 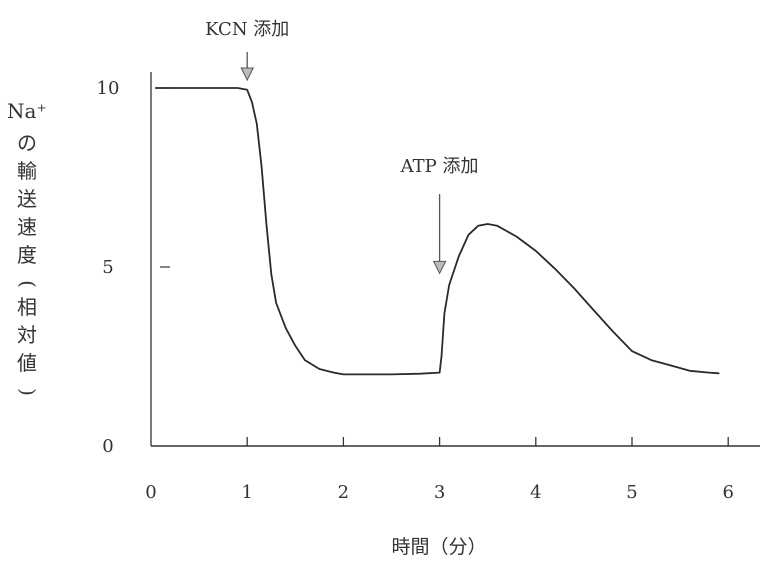 I want to click on x-tick-label: 2, so click(x=343, y=492).